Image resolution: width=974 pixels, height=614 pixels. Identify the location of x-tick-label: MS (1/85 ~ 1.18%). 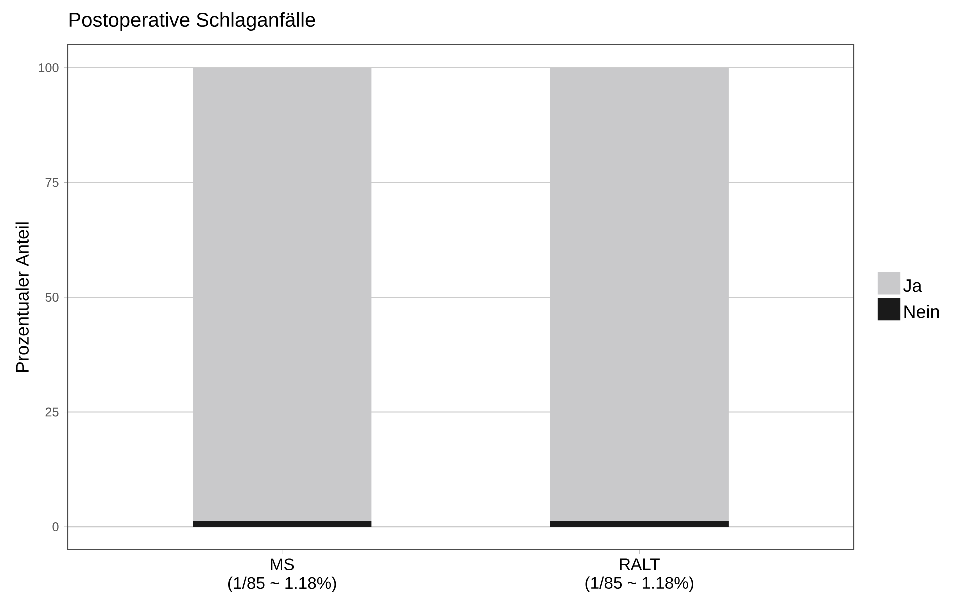
(282, 575).